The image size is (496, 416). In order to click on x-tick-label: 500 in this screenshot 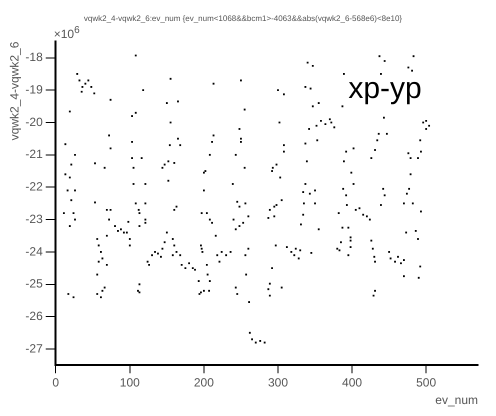, I will do `click(426, 383)`.